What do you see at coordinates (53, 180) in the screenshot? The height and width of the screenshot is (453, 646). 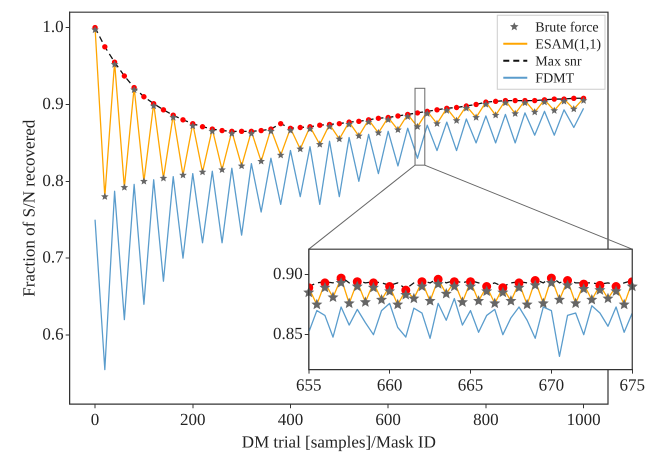 I see `y-tick-label: 0.8` at bounding box center [53, 180].